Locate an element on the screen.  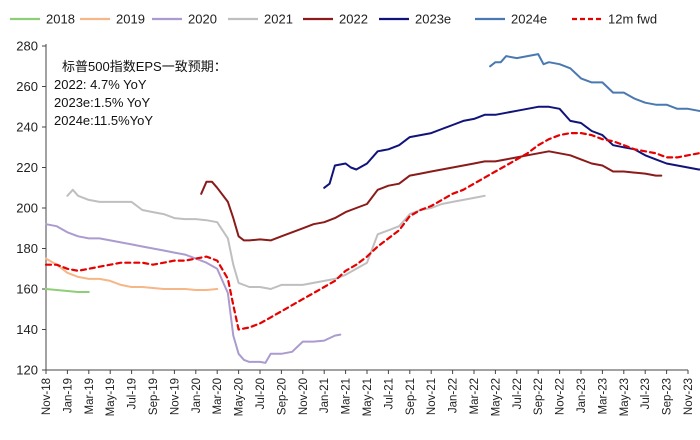
x-tick-label: Jan-22 is located at coordinates (454, 395).